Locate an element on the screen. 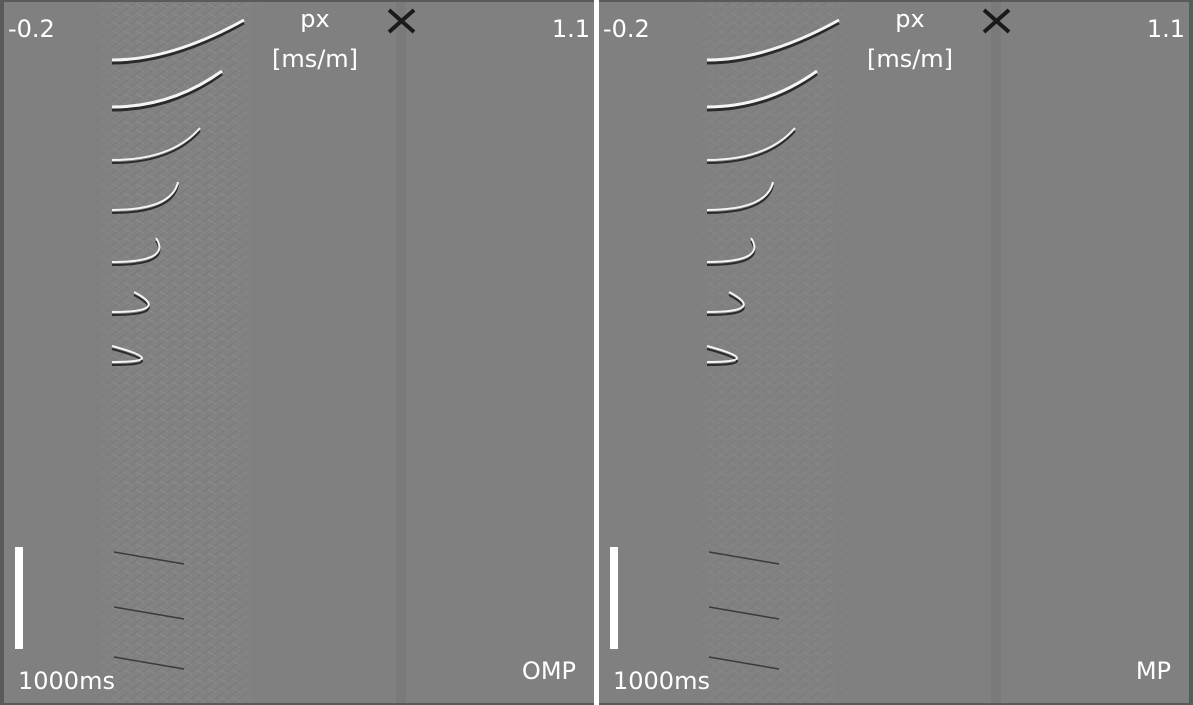  method-label: MP is located at coordinates (1153, 671).